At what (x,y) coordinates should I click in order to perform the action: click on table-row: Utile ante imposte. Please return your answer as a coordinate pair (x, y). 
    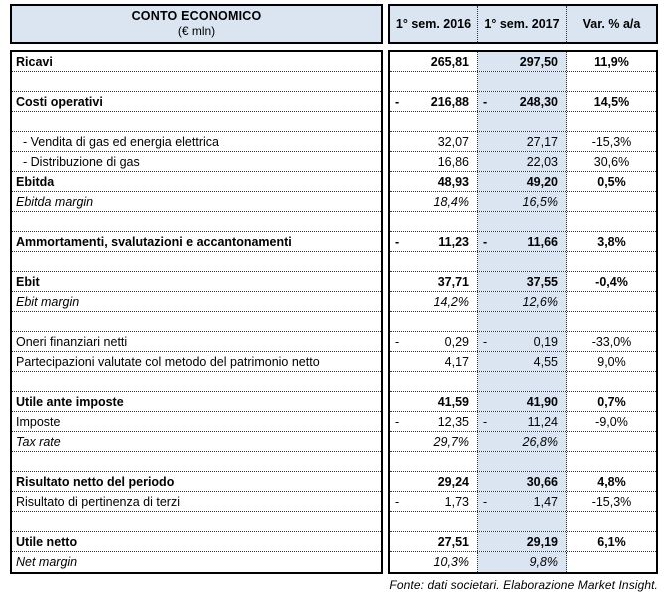
    Looking at the image, I should click on (196, 402).